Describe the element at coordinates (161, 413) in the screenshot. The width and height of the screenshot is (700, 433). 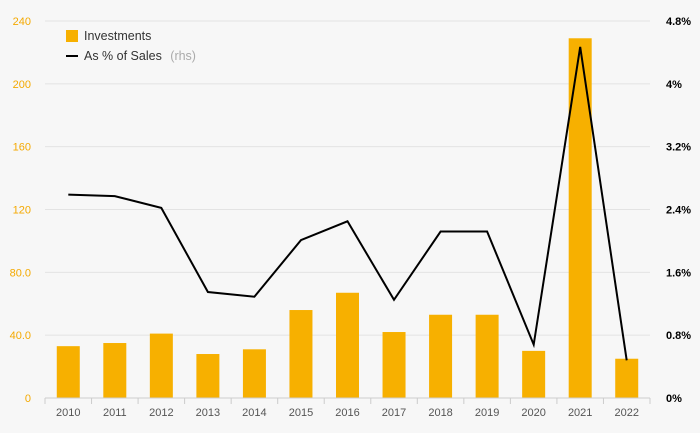
I see `x-tick-label-2012: 2012` at that location.